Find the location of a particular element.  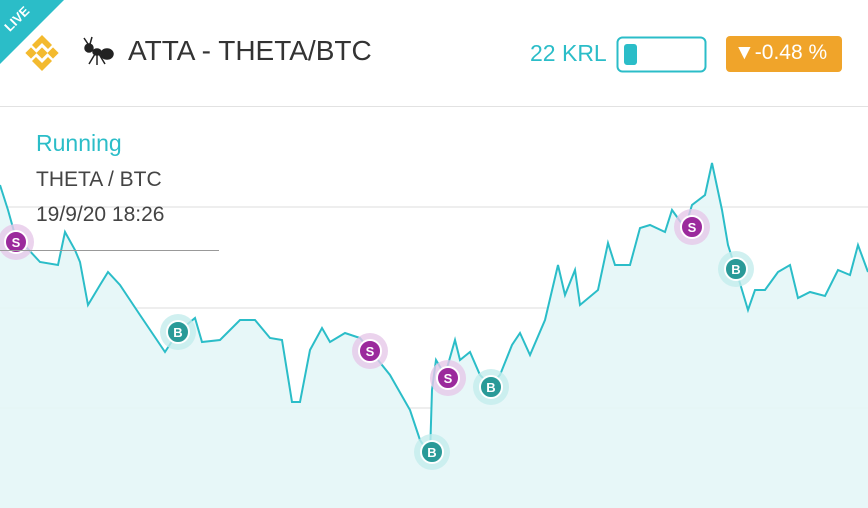

timestamp: 19/9/20 18:26 is located at coordinates (100, 214).